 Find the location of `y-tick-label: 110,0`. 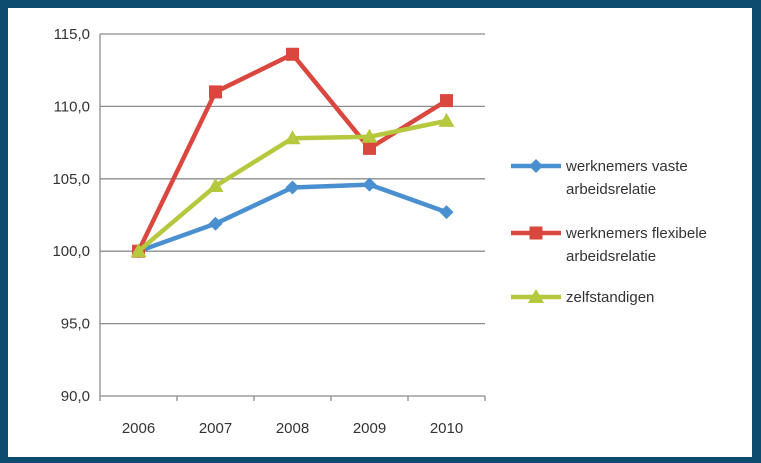

y-tick-label: 110,0 is located at coordinates (72, 106).